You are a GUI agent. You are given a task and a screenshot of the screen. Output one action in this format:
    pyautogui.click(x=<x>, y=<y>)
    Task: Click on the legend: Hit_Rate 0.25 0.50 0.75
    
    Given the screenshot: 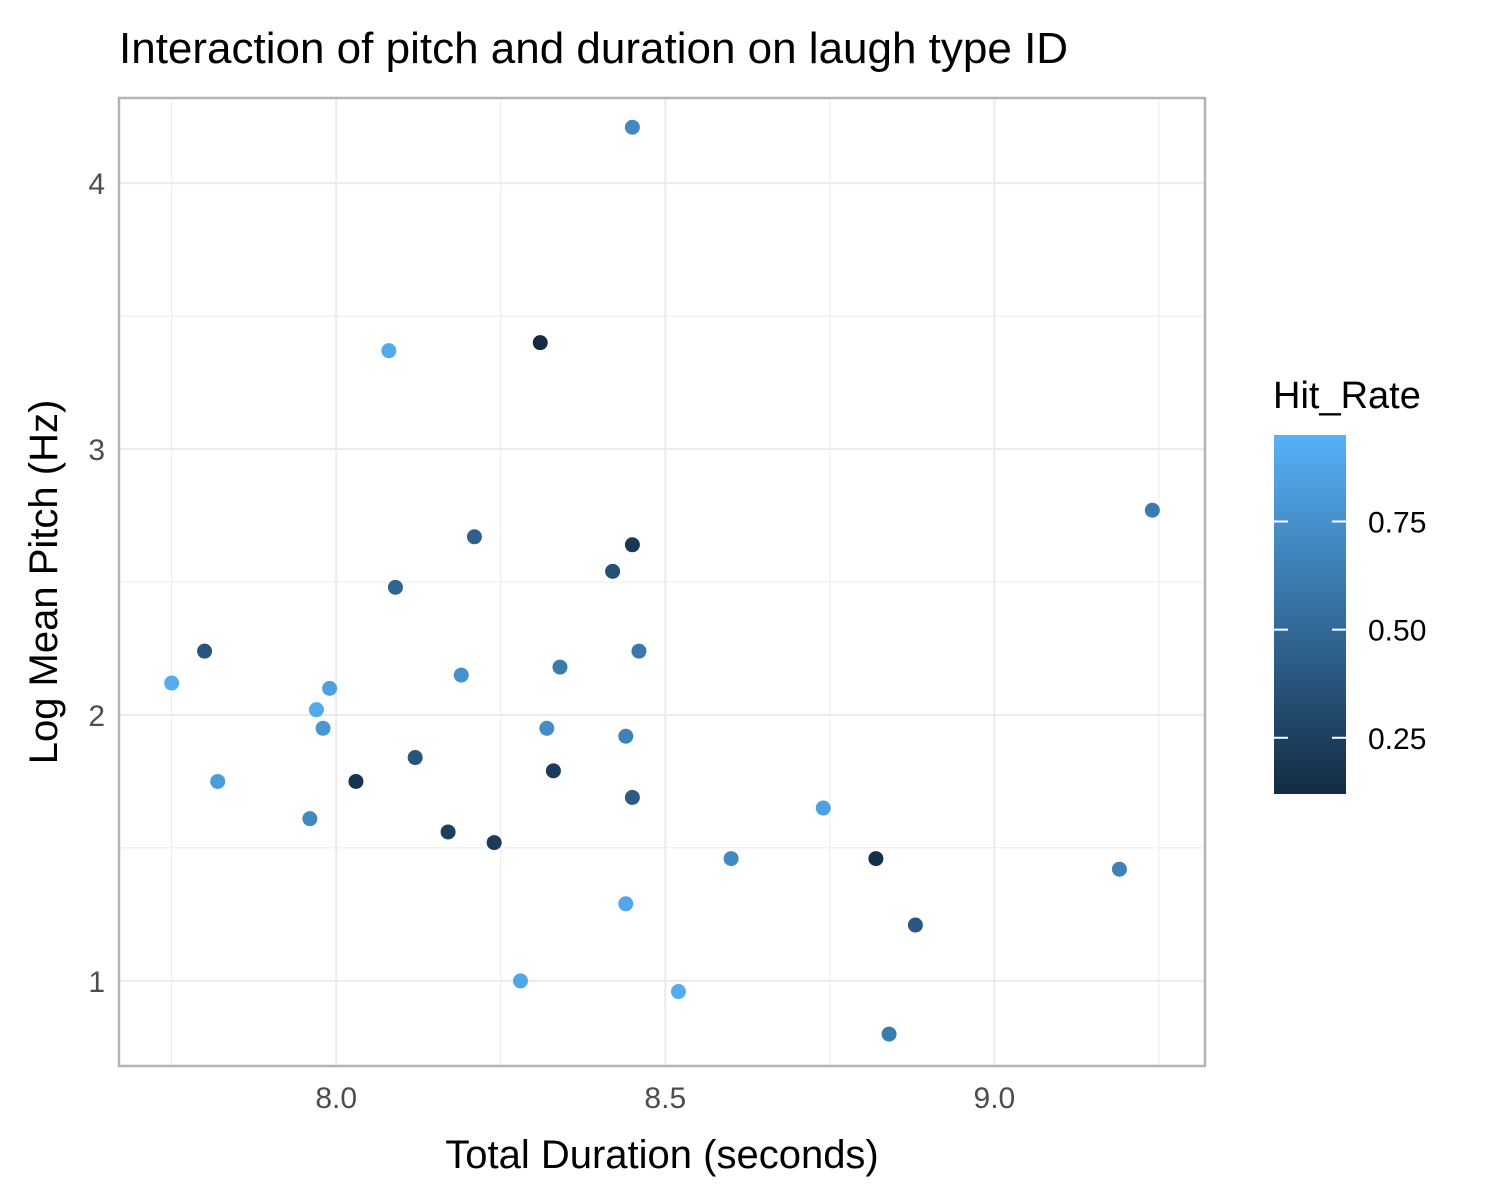 What is the action you would take?
    pyautogui.click(x=1349, y=584)
    